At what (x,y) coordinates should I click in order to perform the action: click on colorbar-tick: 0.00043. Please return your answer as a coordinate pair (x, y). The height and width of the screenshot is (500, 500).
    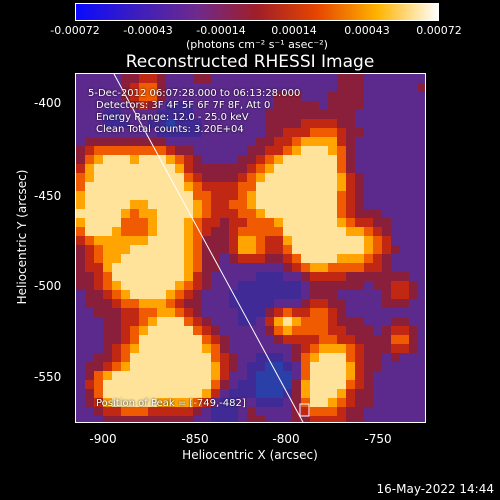
    Looking at the image, I should click on (367, 30).